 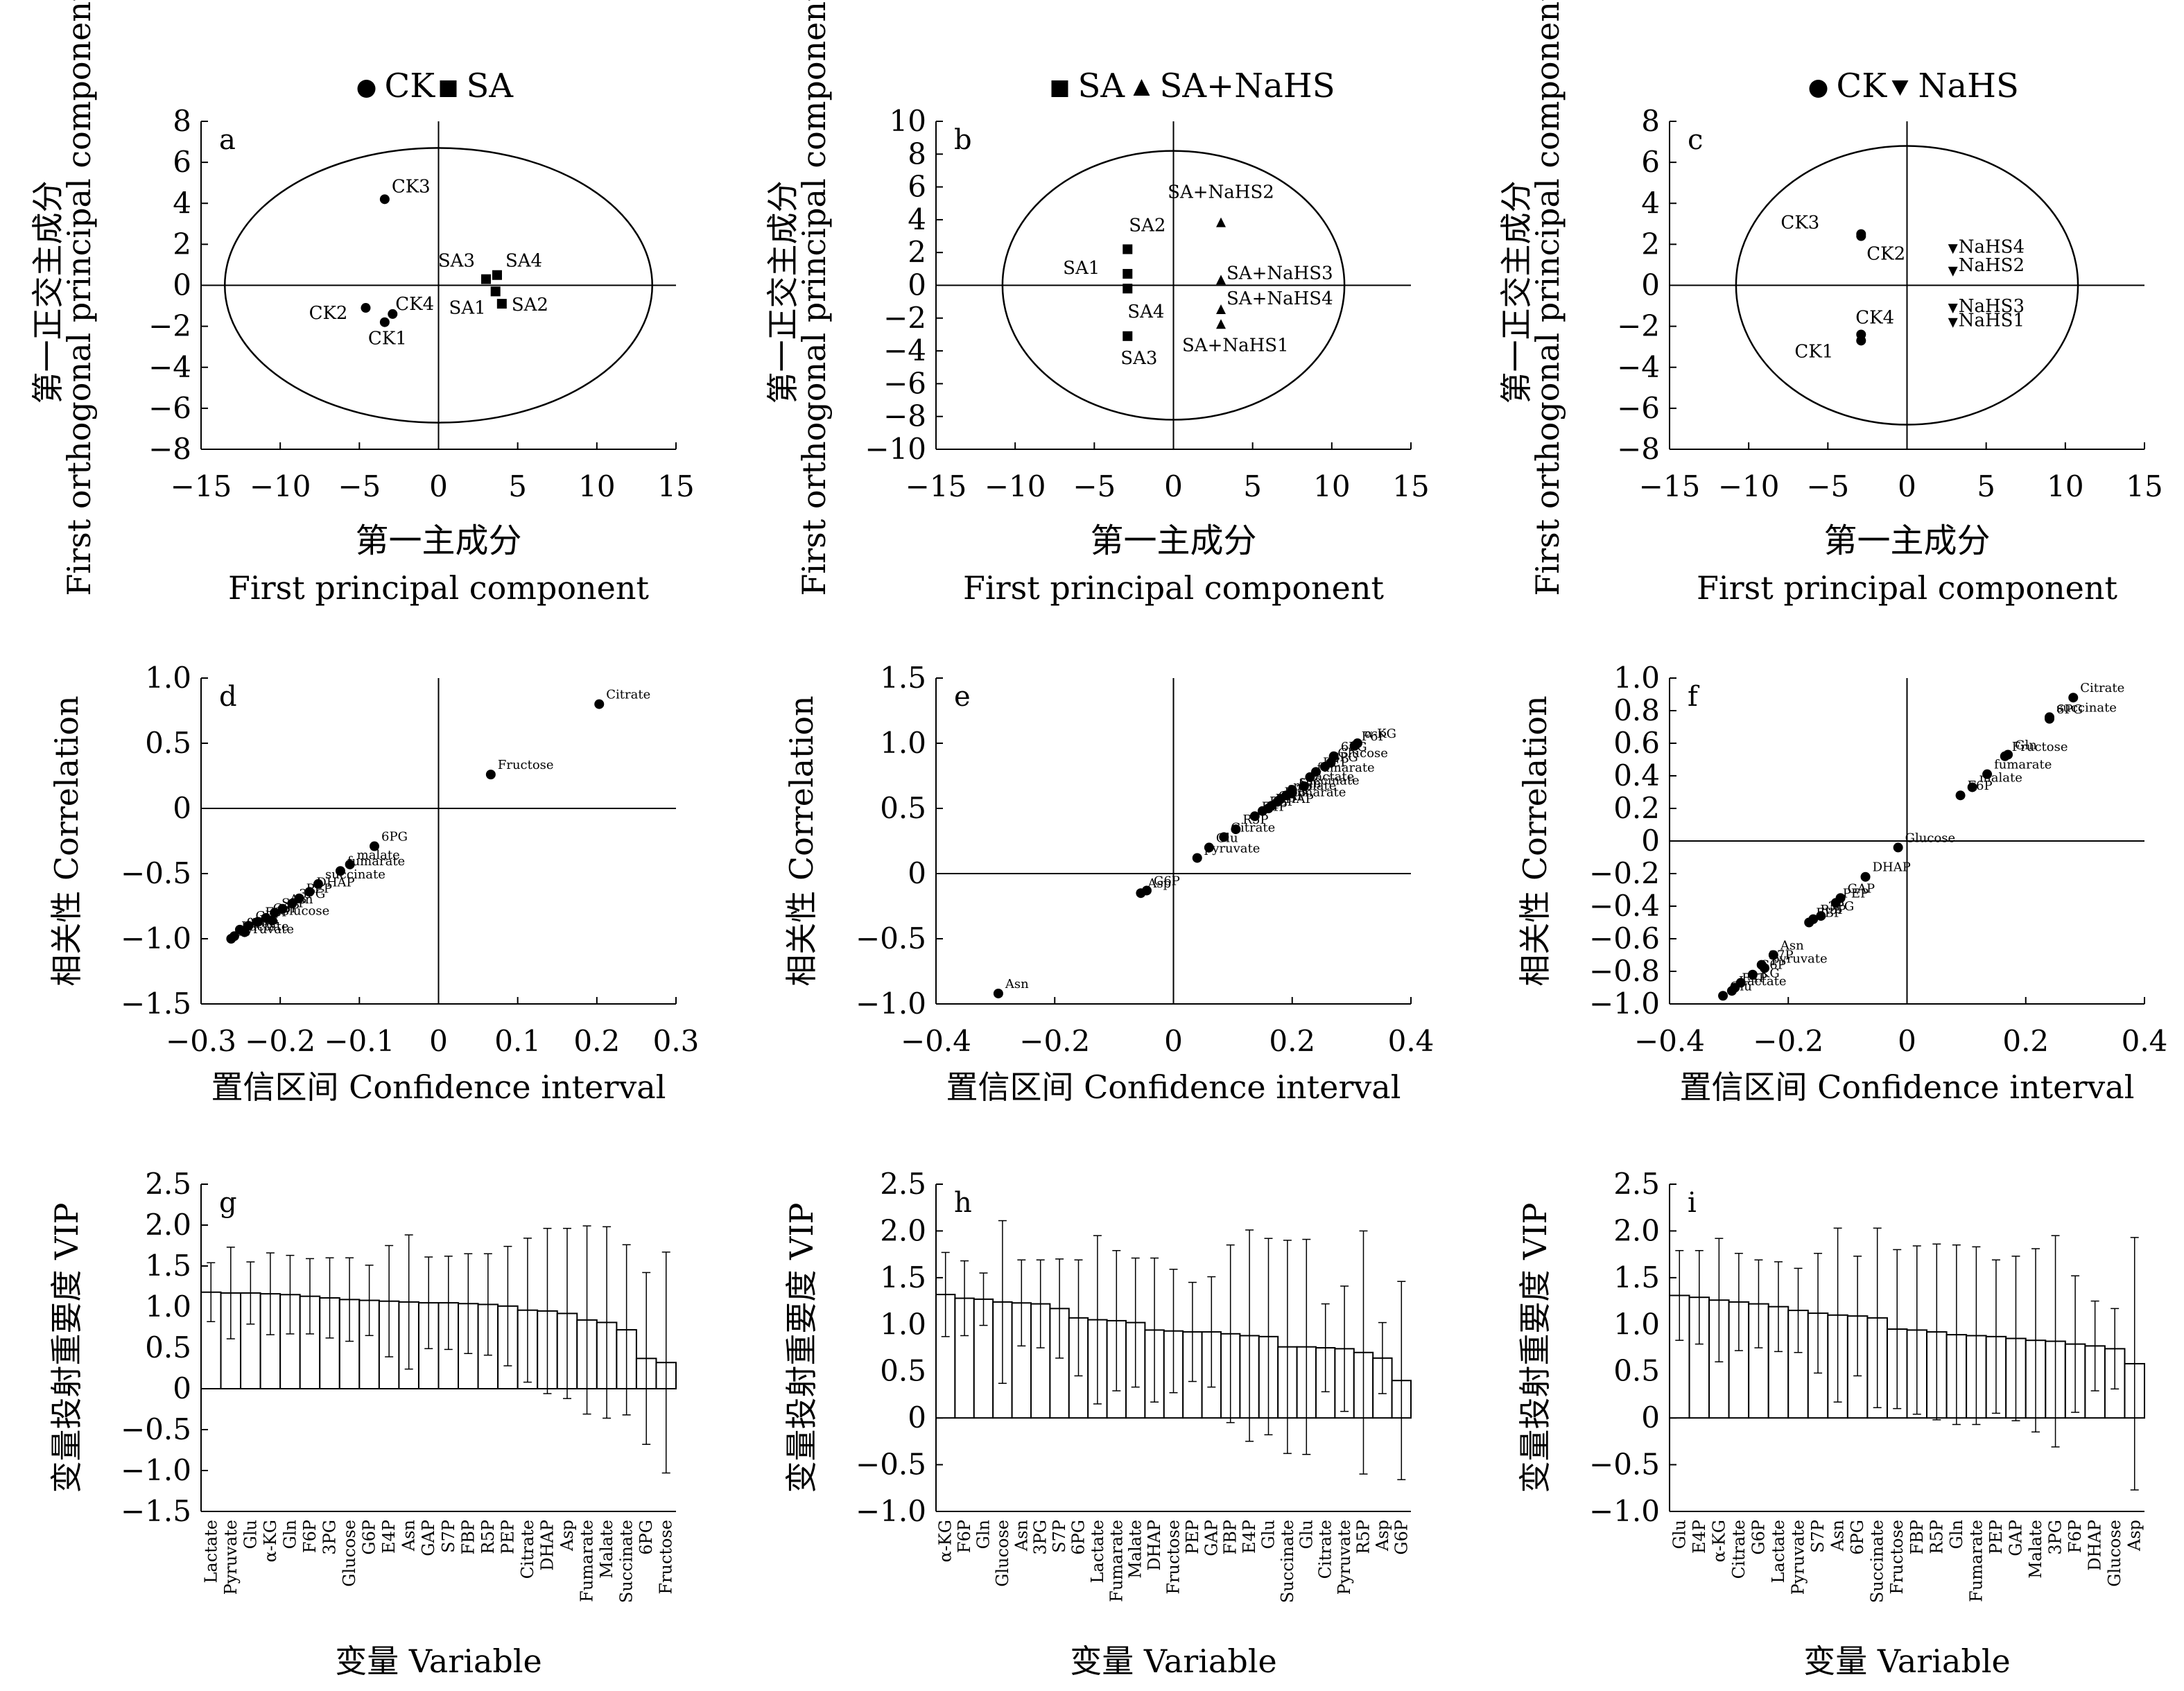 I want to click on point-label: NaHS1, so click(x=1992, y=321).